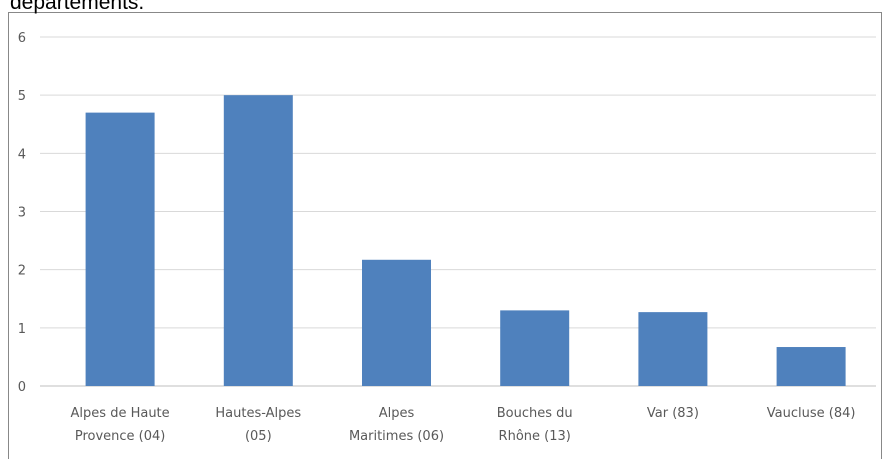  What do you see at coordinates (22, 213) in the screenshot?
I see `y-tick-label: 3` at bounding box center [22, 213].